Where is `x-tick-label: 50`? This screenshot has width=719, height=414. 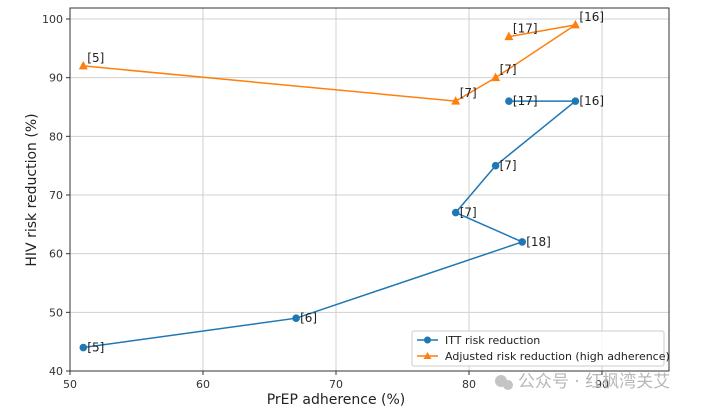
x-tick-label: 50 is located at coordinates (70, 384).